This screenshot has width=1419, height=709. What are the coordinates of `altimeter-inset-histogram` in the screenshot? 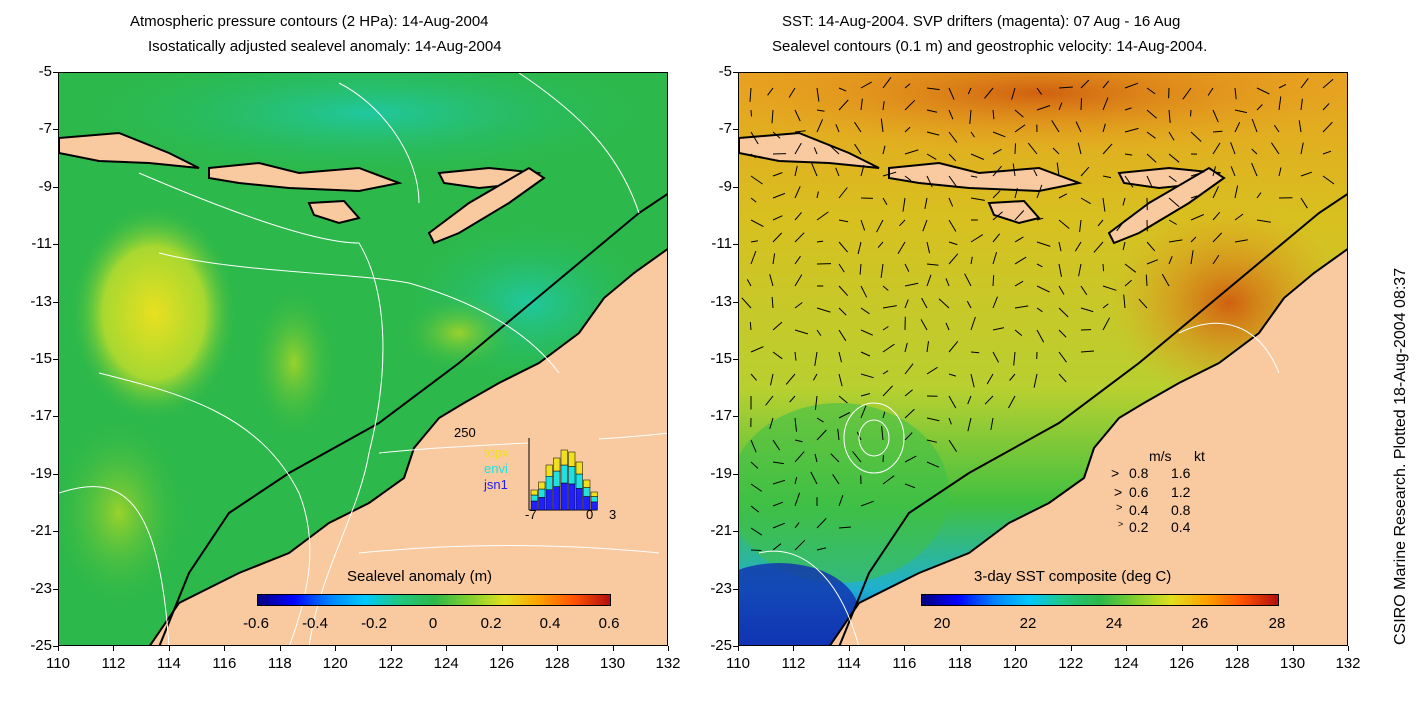 It's located at (563, 475).